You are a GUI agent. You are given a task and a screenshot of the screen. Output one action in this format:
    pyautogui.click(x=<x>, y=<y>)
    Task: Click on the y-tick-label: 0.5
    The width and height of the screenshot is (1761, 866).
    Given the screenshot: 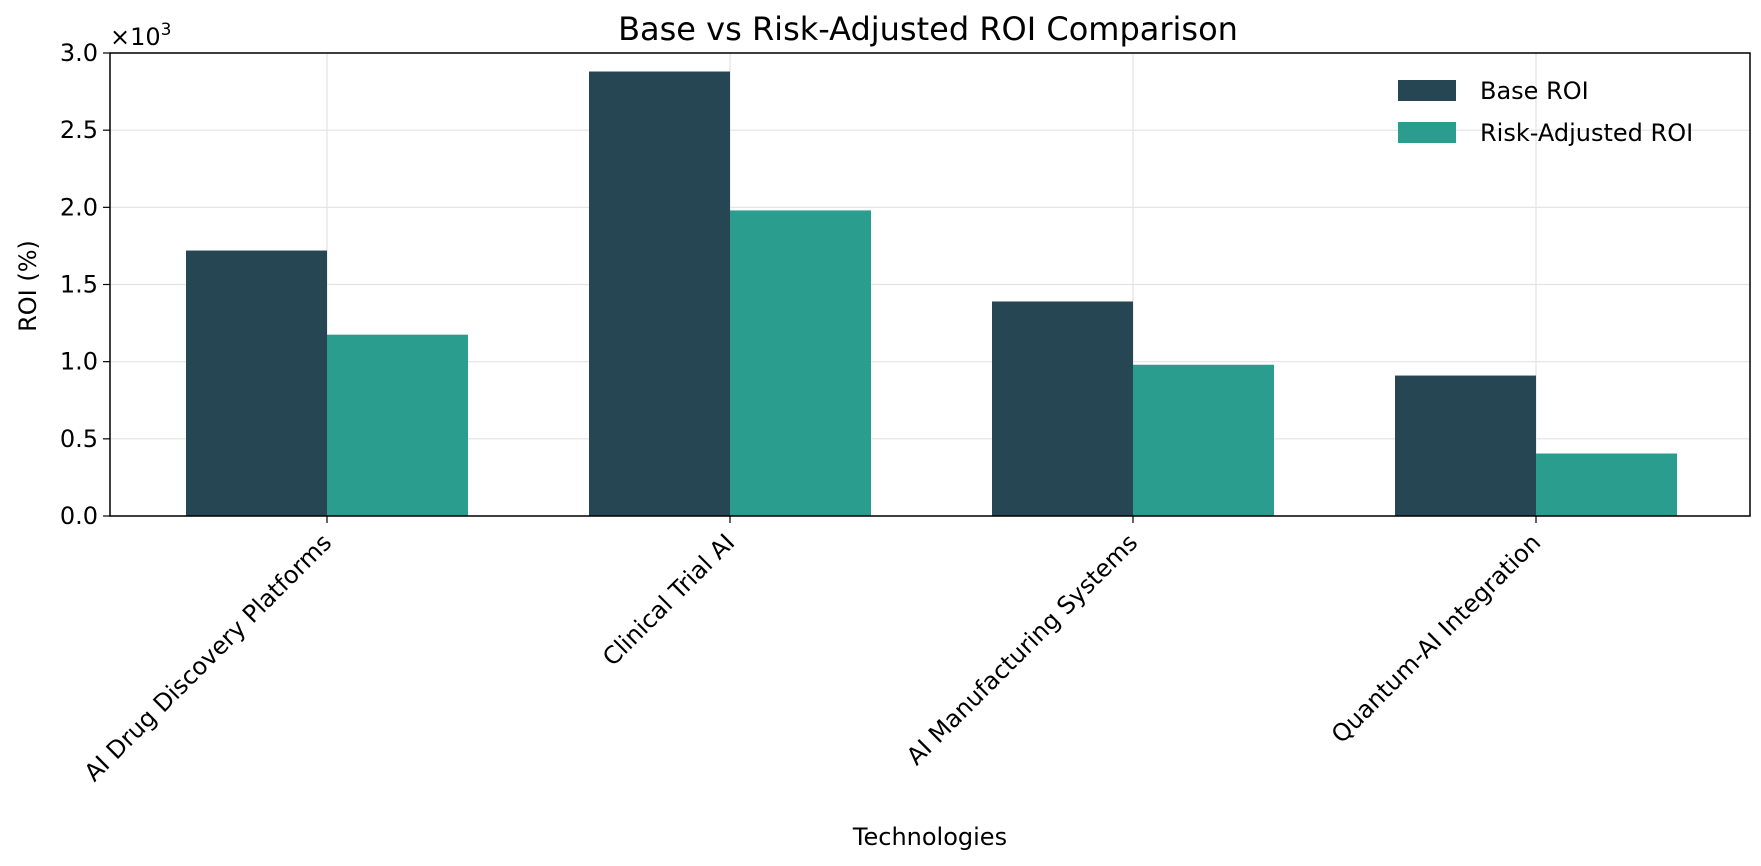 What is the action you would take?
    pyautogui.click(x=79, y=439)
    